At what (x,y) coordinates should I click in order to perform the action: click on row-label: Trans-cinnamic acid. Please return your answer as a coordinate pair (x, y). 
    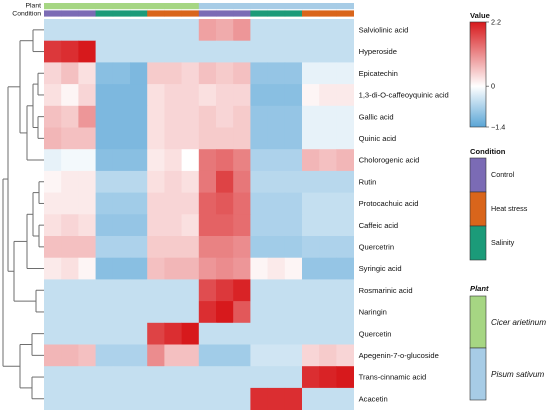
    Looking at the image, I should click on (393, 377).